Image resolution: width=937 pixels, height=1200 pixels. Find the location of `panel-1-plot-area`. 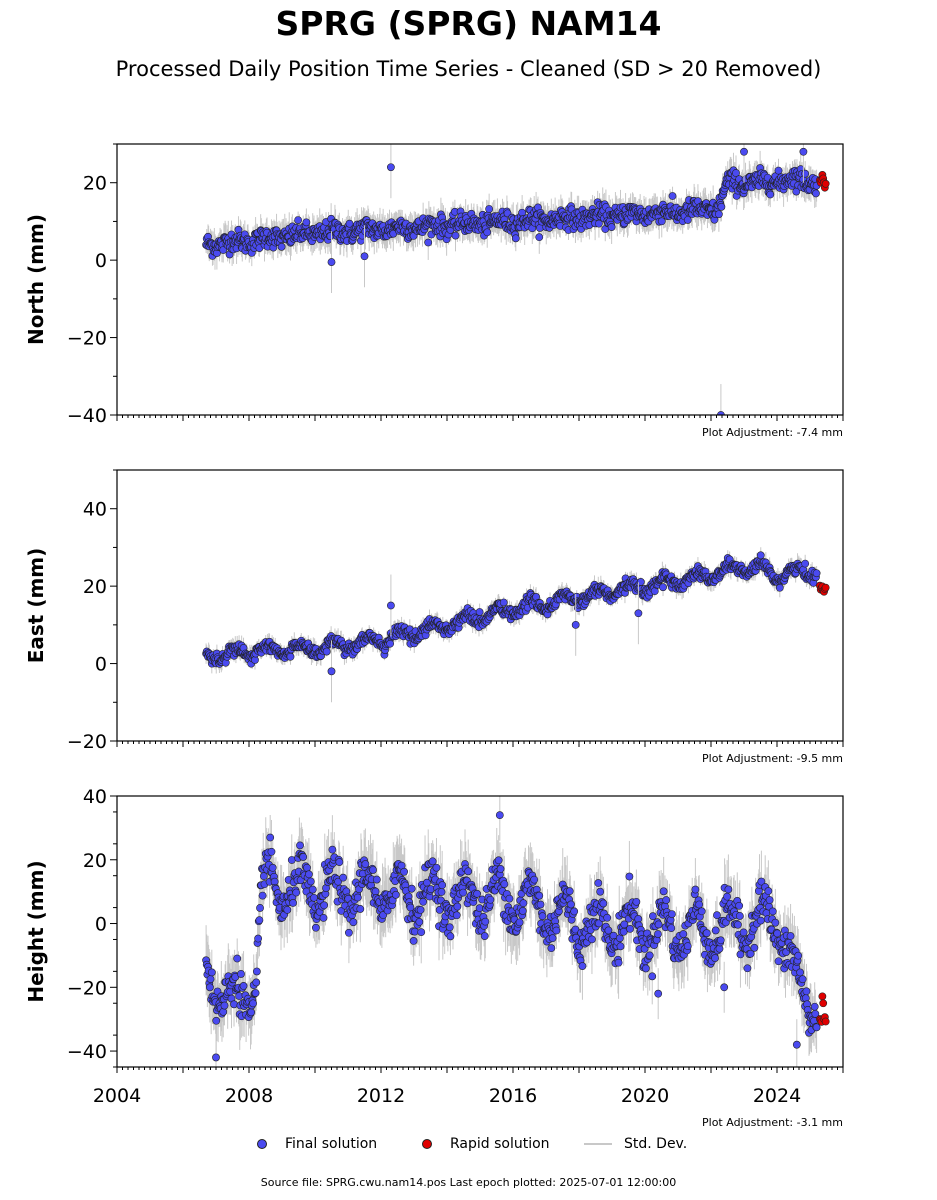

panel-1-plot-area is located at coordinates (516, 625).